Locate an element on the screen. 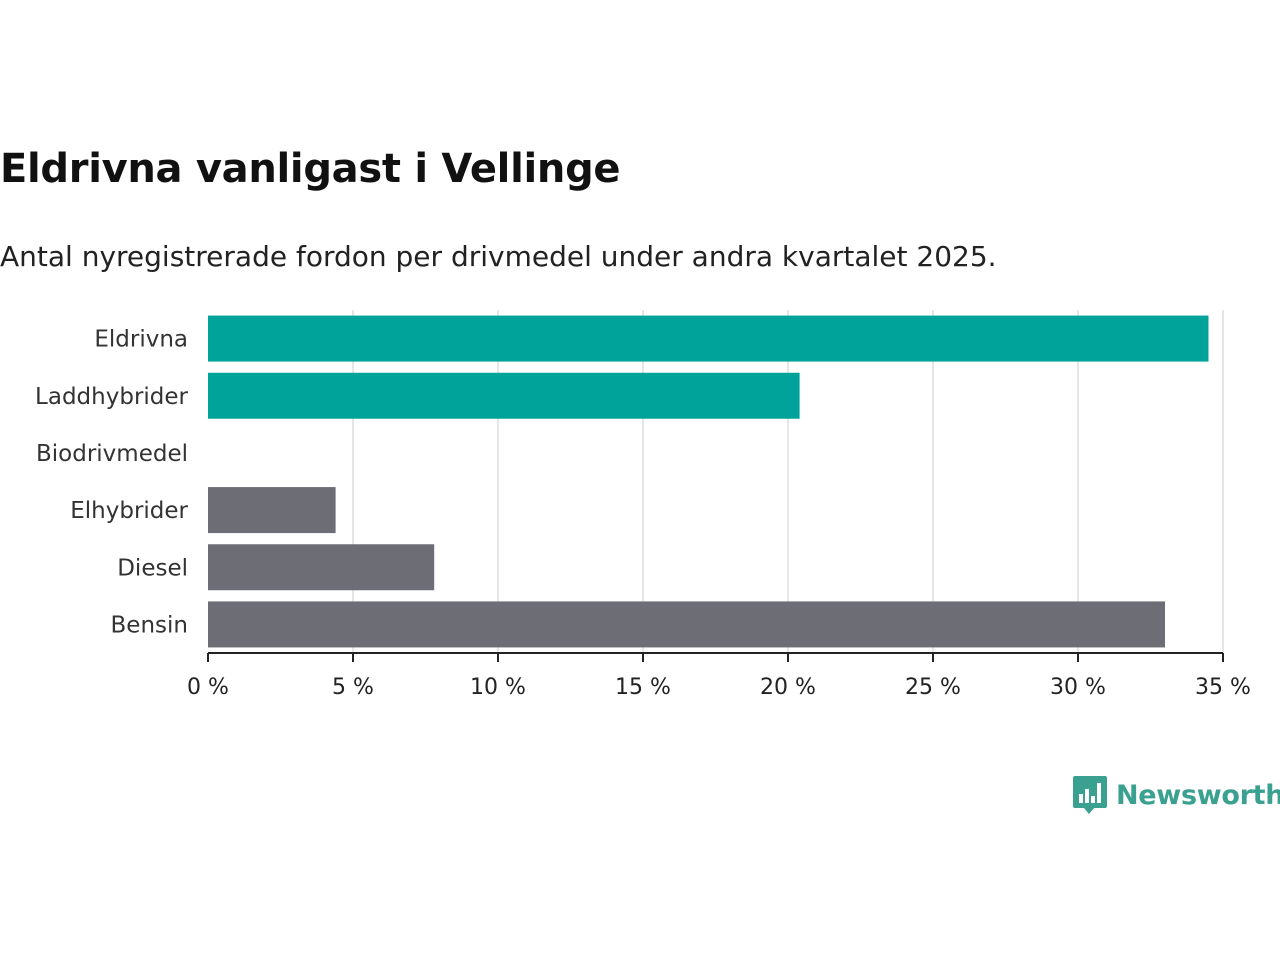 The image size is (1280, 960). bar-laddhybrider is located at coordinates (504, 395).